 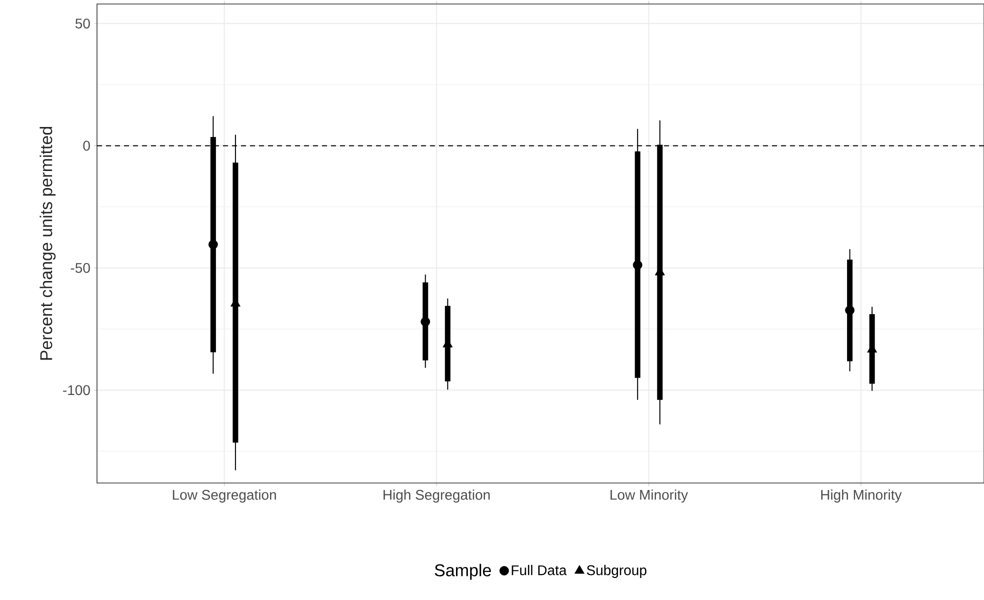 I want to click on x-tick-label: High Segregation, so click(x=437, y=496).